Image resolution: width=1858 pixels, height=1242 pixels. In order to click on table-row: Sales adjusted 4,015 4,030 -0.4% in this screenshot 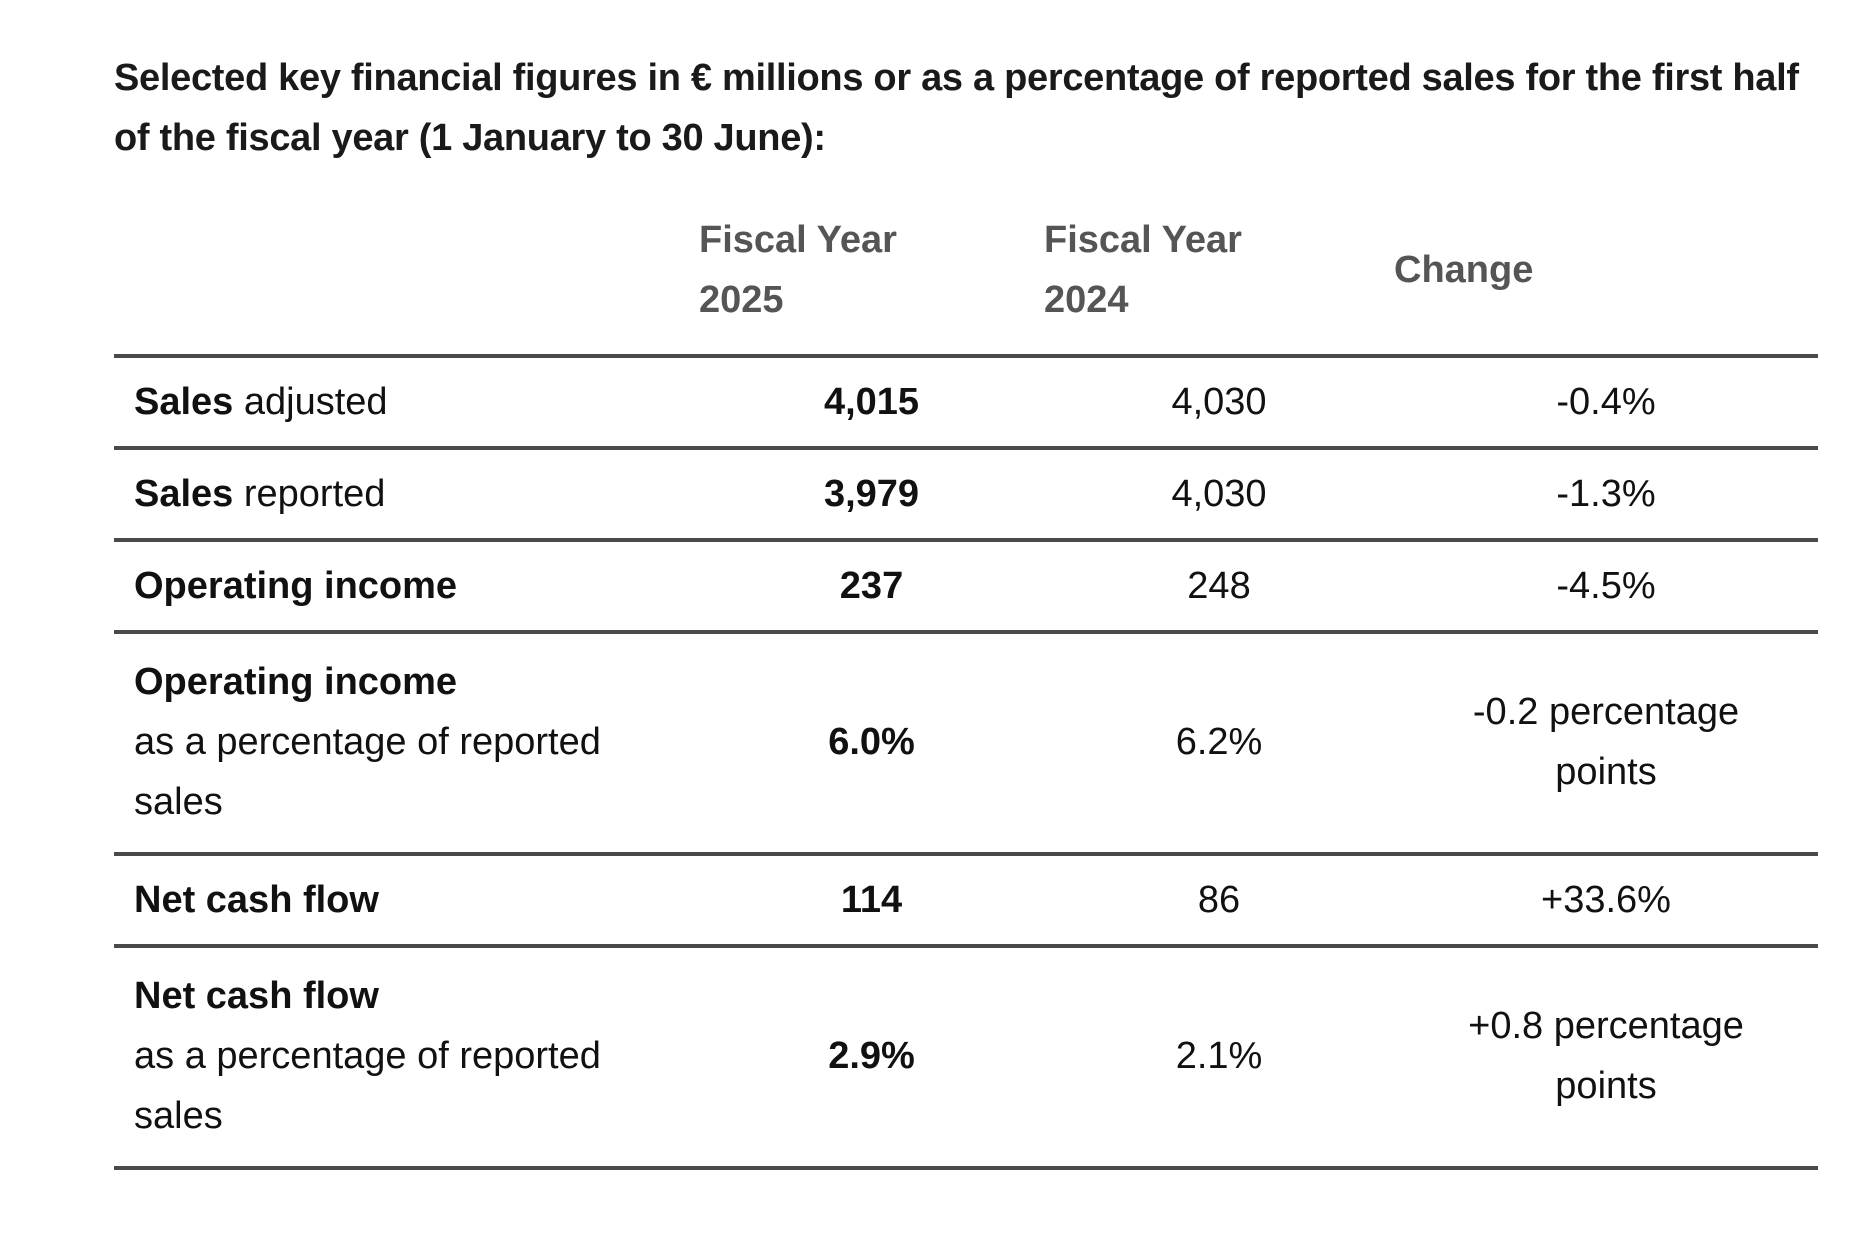, I will do `click(966, 403)`.